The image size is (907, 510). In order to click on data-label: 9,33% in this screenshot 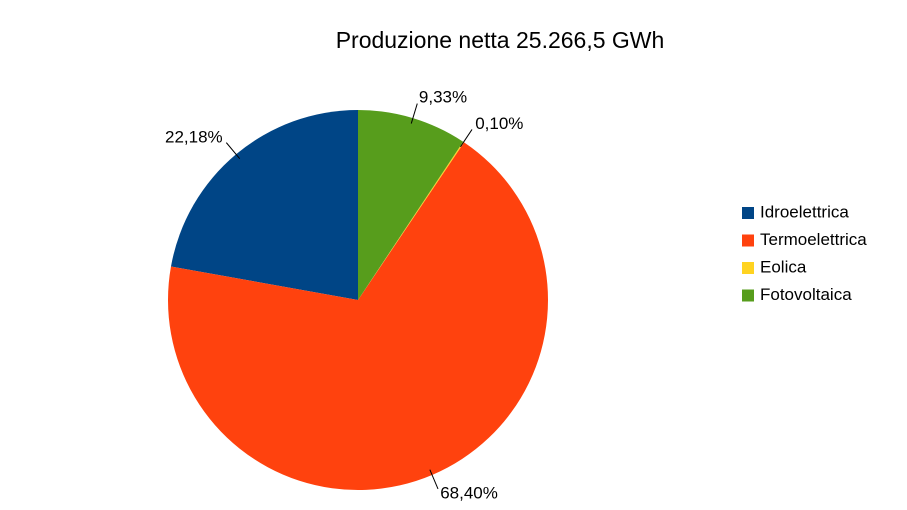, I will do `click(443, 97)`.